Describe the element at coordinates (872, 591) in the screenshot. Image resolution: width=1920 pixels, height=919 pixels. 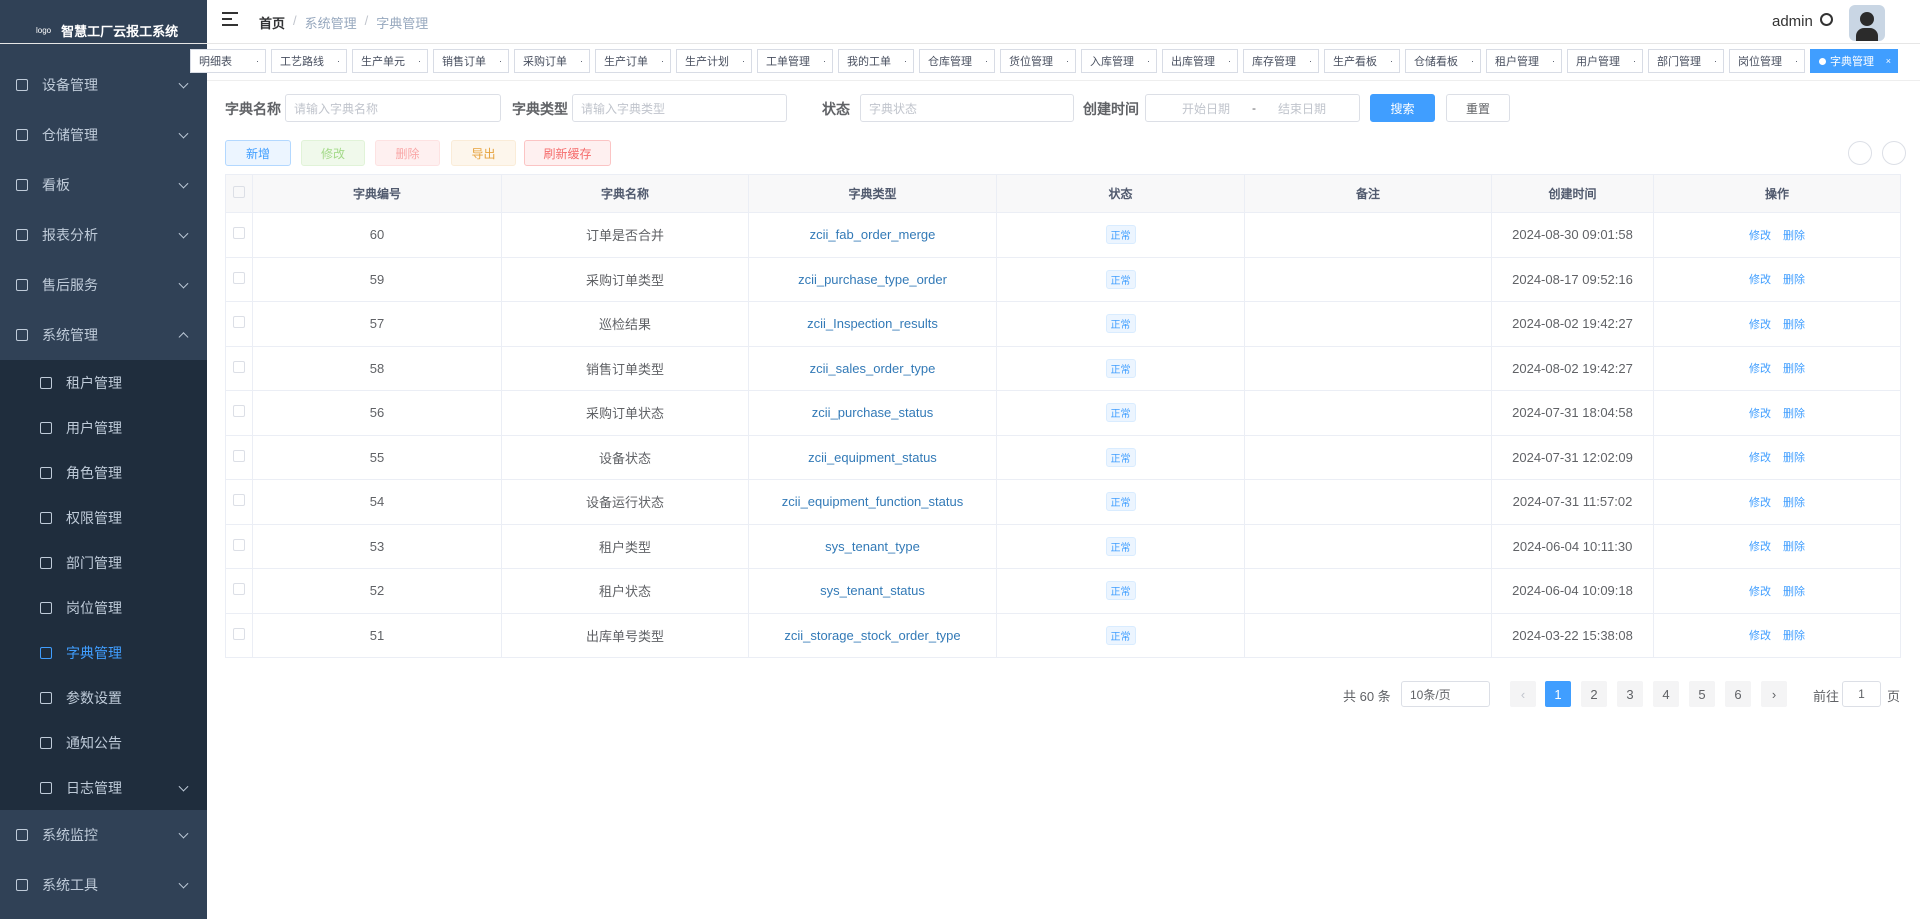
I see `cell-type: sys_tenant_status` at that location.